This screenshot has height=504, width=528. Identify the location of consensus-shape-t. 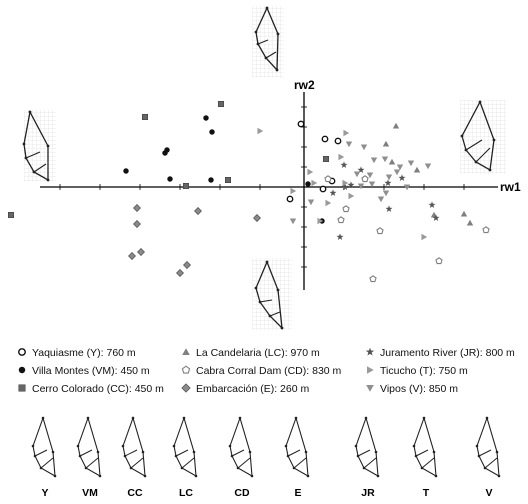
(425, 447).